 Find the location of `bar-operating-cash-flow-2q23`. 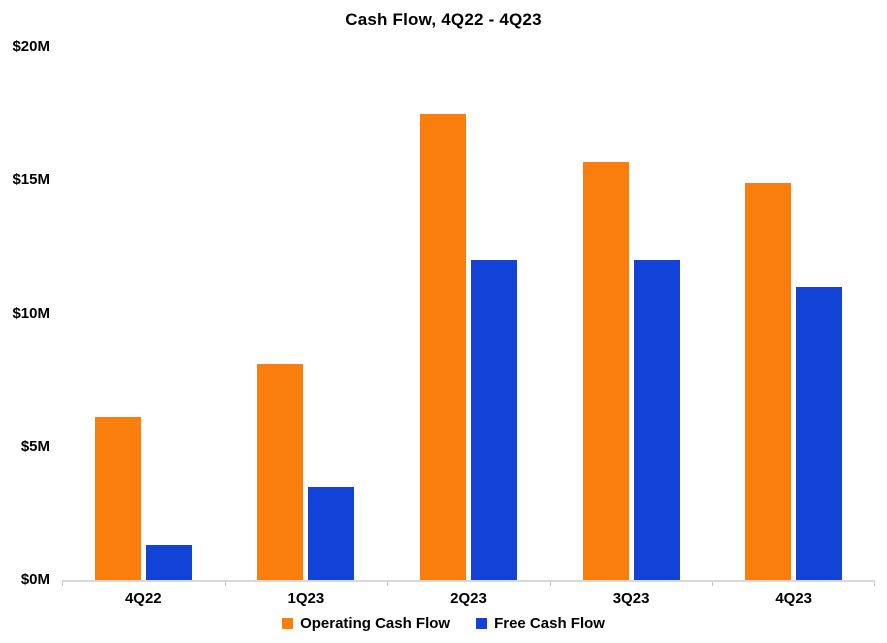

bar-operating-cash-flow-2q23 is located at coordinates (442, 346).